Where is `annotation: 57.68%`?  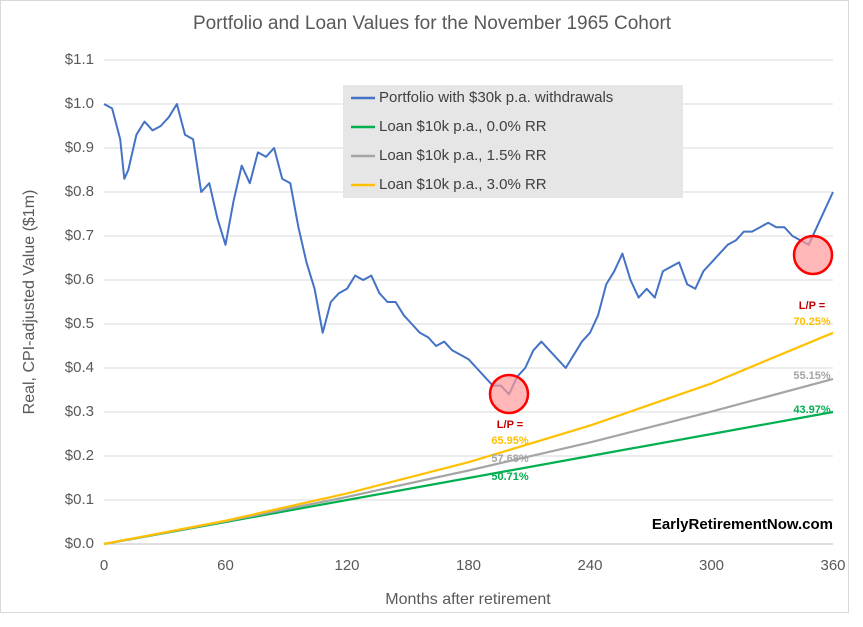 annotation: 57.68% is located at coordinates (510, 459).